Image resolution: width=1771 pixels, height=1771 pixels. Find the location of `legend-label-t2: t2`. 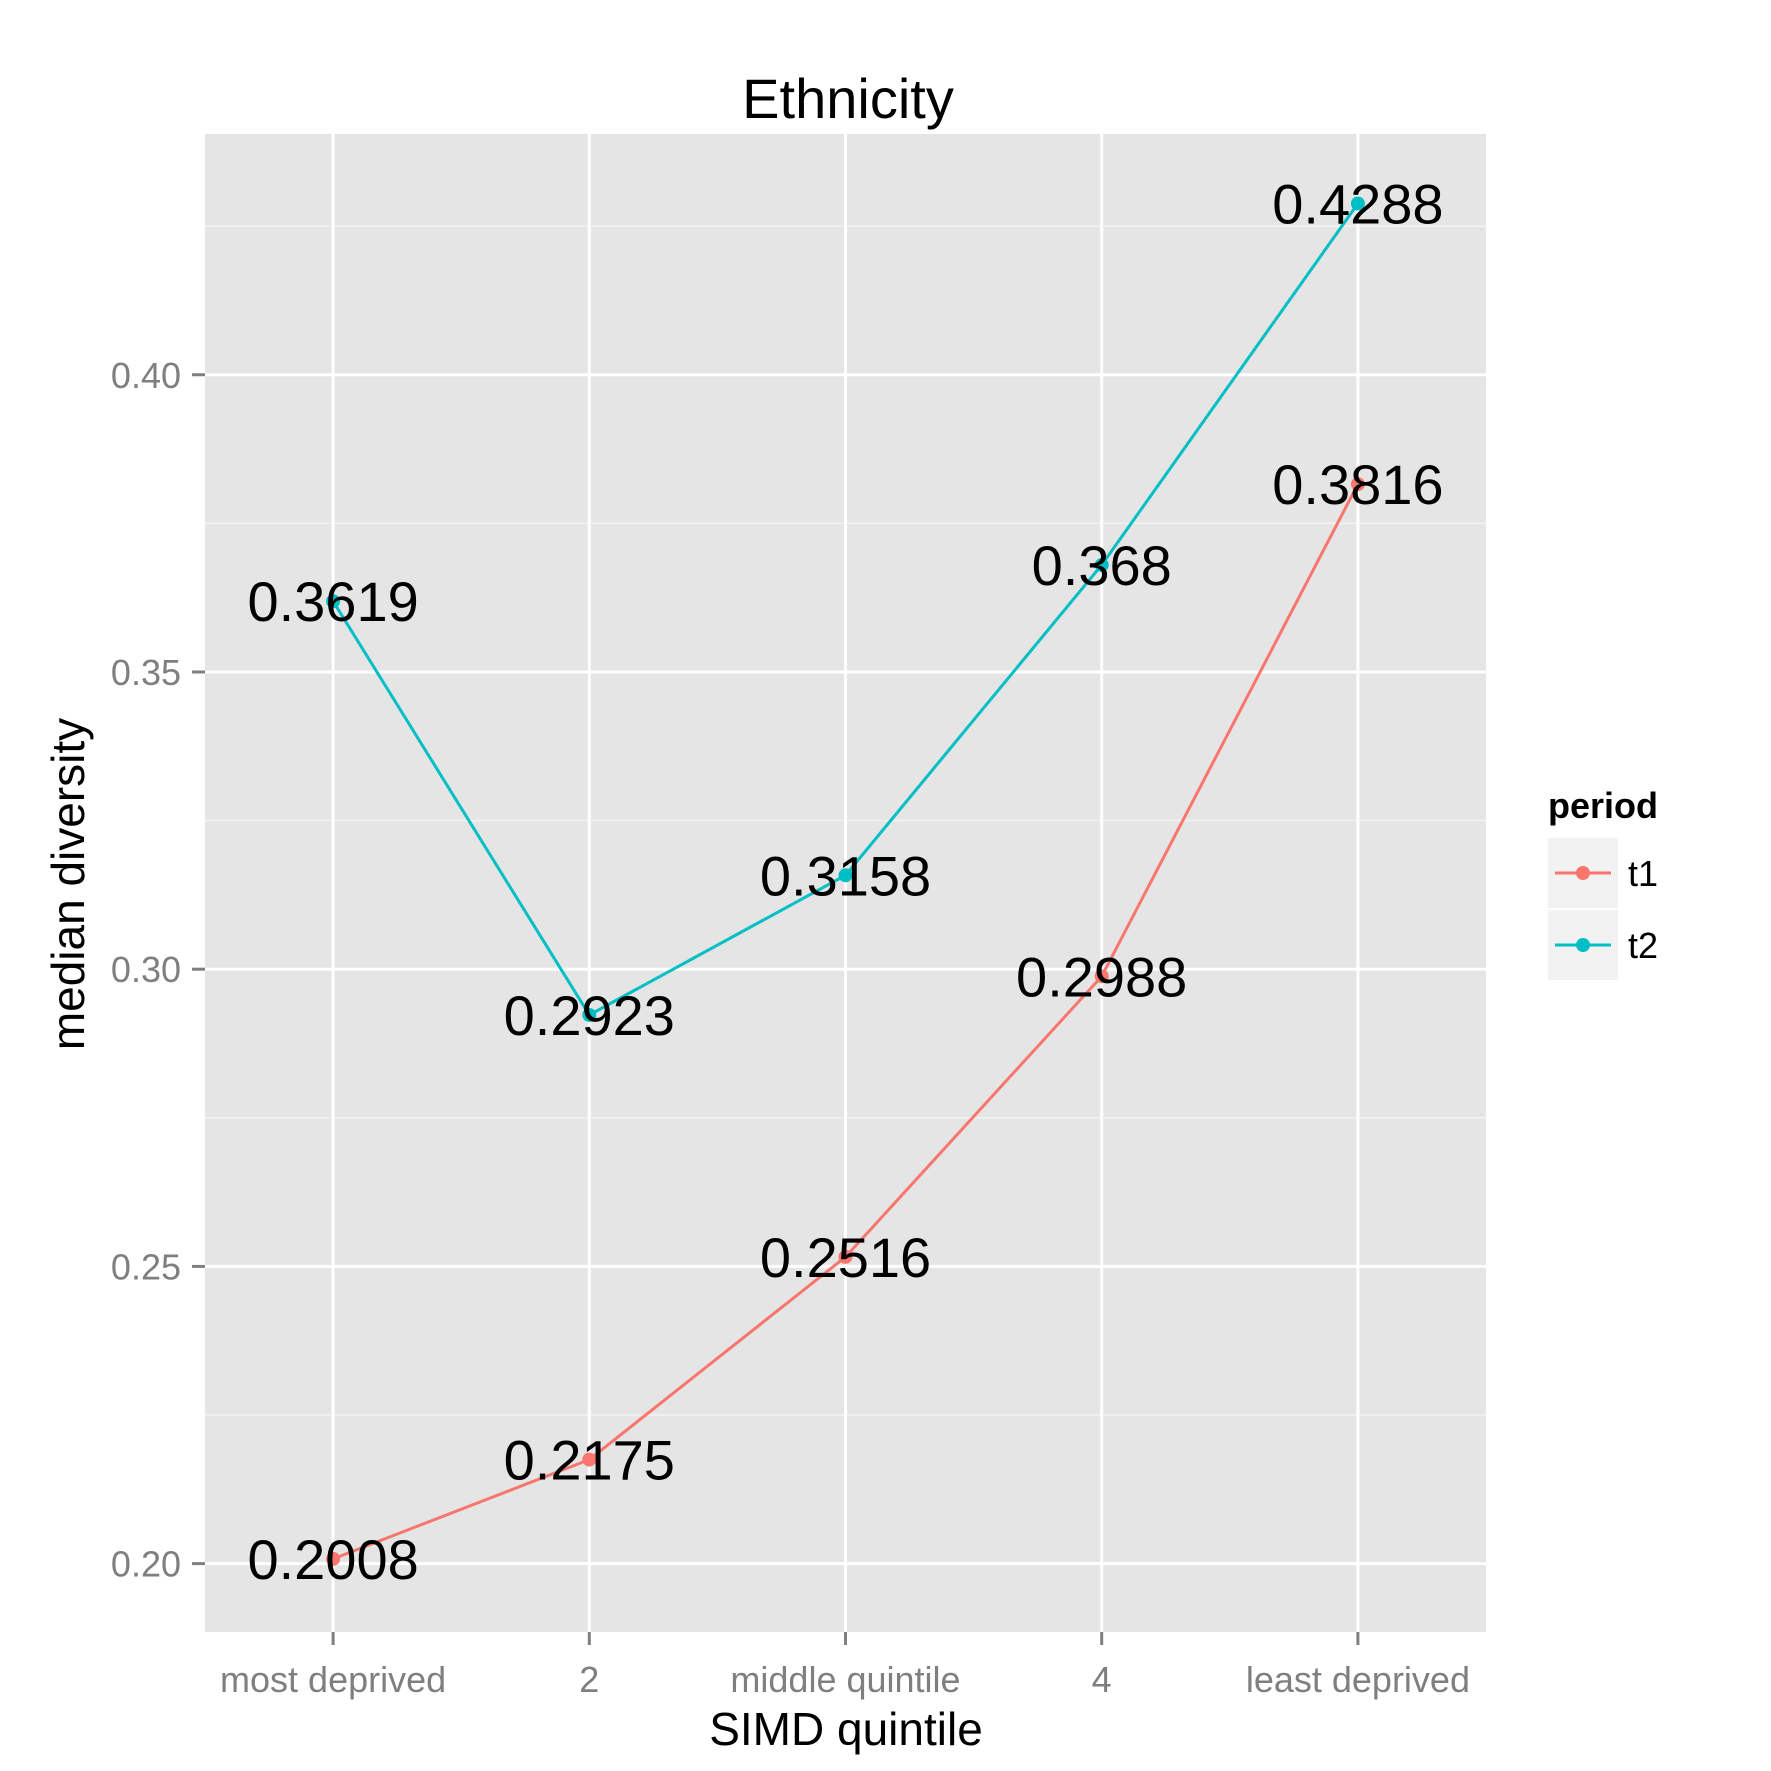

legend-label-t2: t2 is located at coordinates (1643, 945).